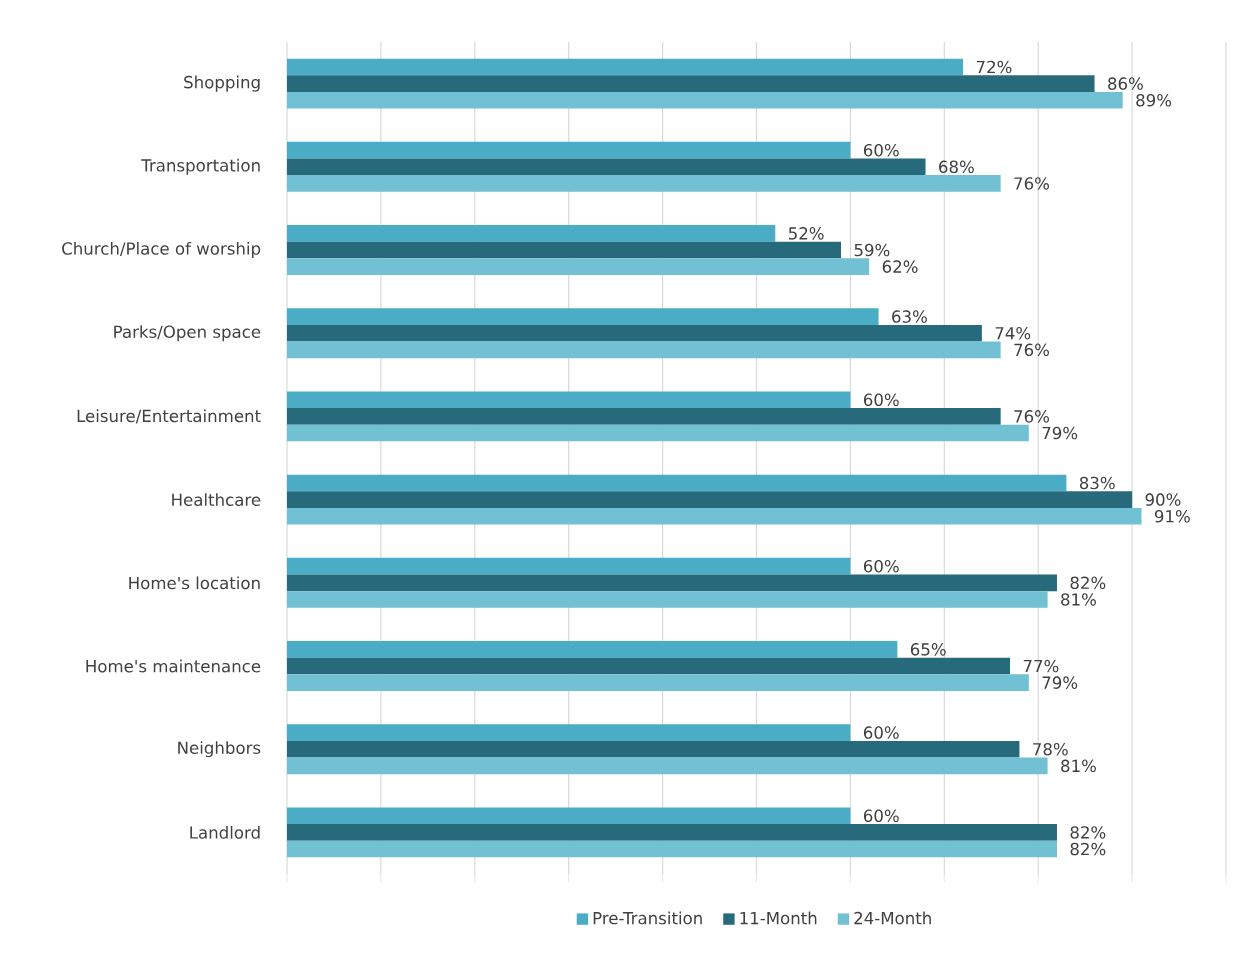 The image size is (1246, 960). What do you see at coordinates (778, 918) in the screenshot?
I see `legend-label: 11-Month` at bounding box center [778, 918].